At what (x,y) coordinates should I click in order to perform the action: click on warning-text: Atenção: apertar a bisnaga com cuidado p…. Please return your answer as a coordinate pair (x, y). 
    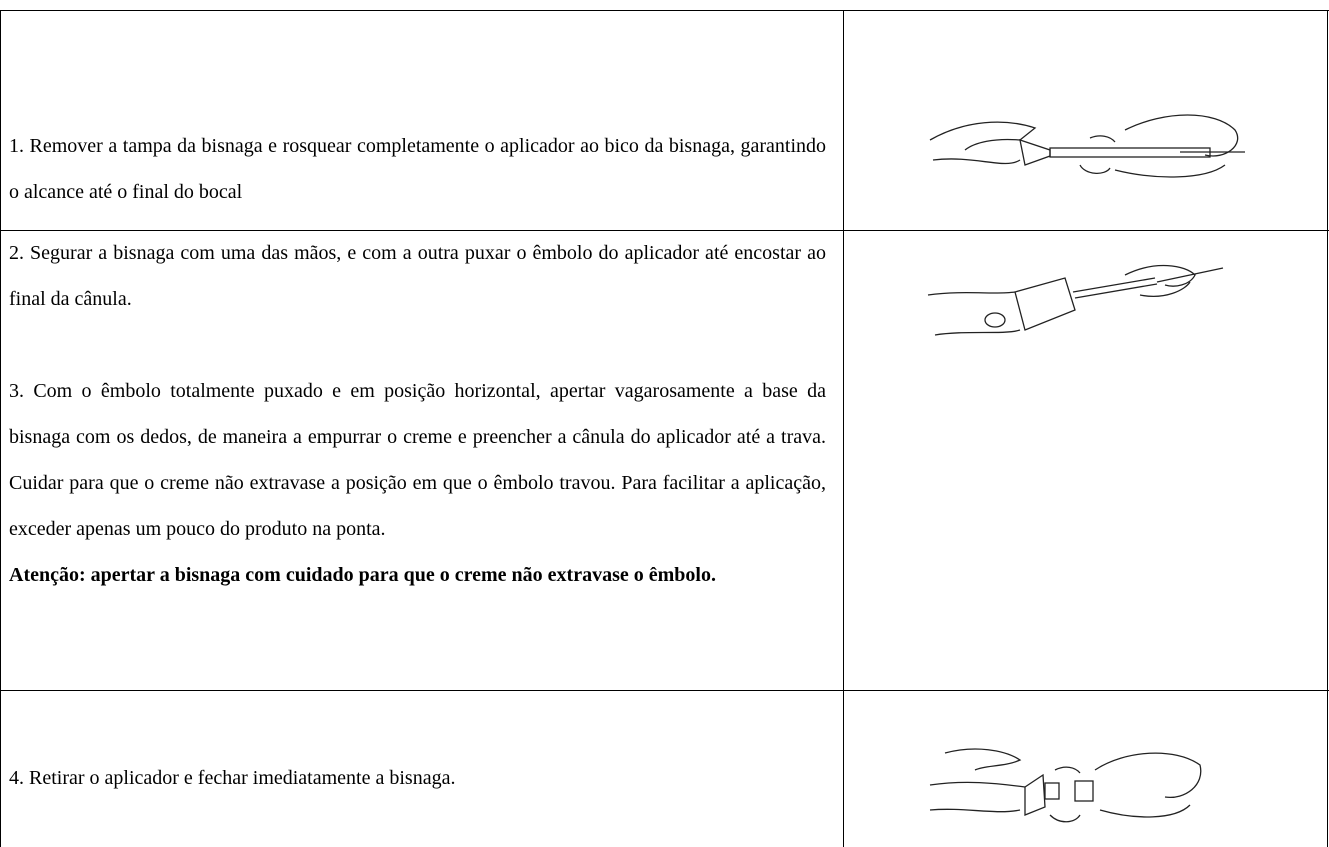
    Looking at the image, I should click on (362, 575).